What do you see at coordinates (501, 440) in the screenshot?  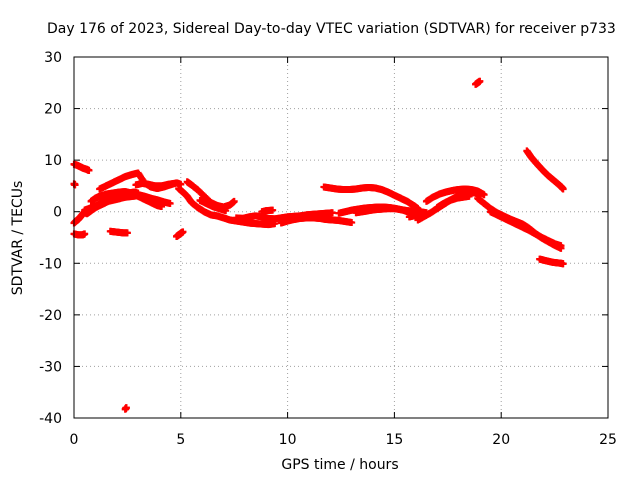 I see `x-tick-label: 20` at bounding box center [501, 440].